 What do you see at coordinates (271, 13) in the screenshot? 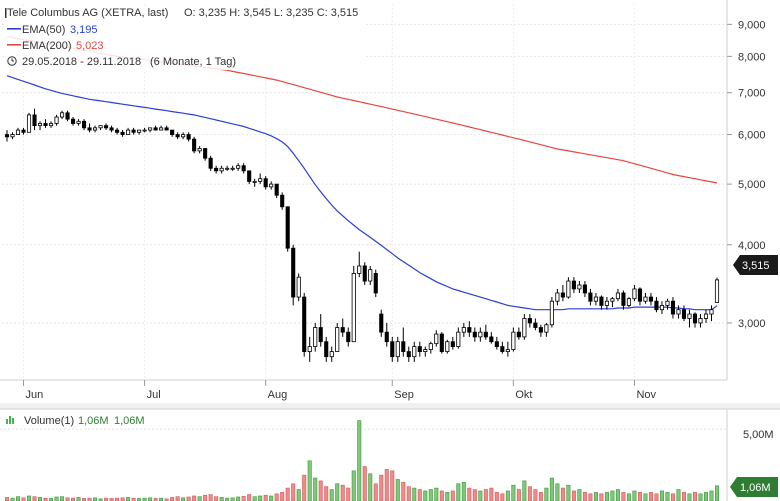
I see `ohlc-values: O: 3,235 H: 3,545 L: 3,235 C: 3,515` at bounding box center [271, 13].